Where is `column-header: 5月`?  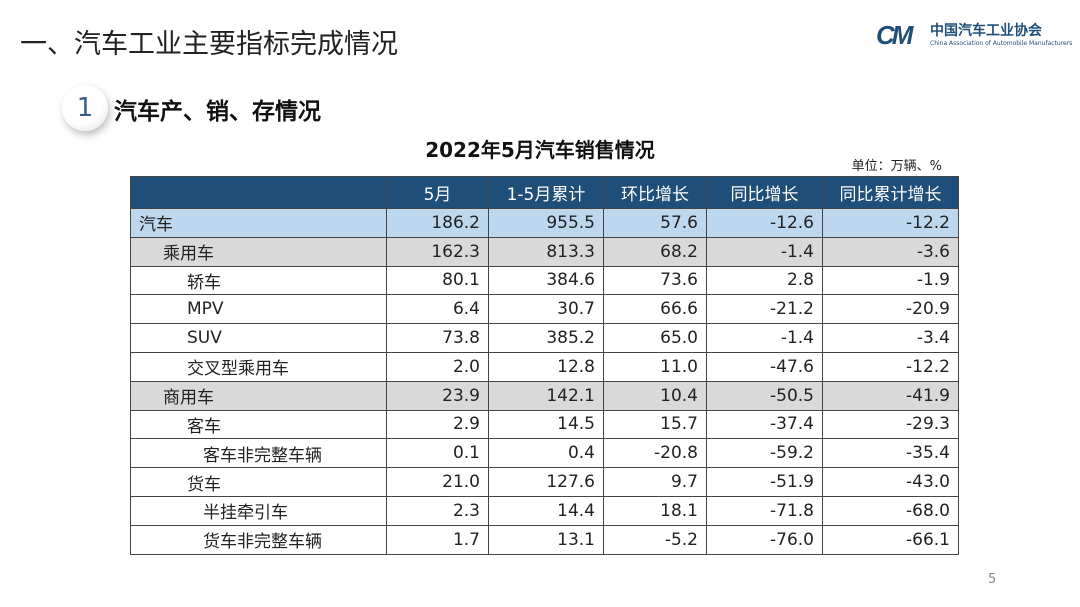
column-header: 5月 is located at coordinates (437, 192).